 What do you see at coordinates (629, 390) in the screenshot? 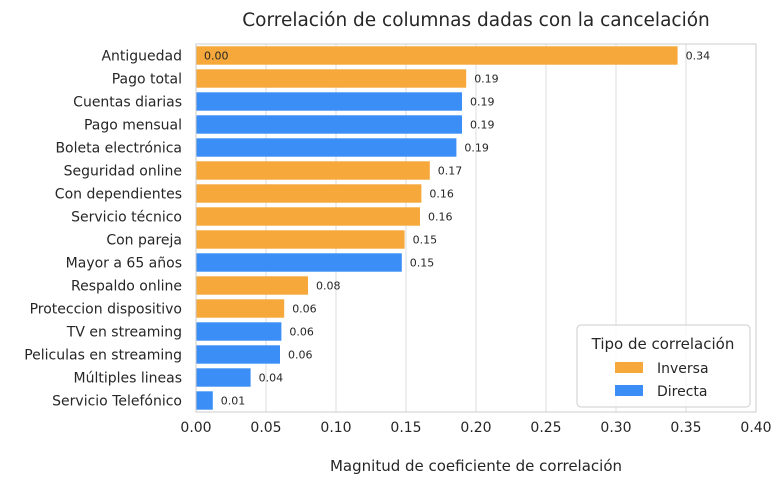
I see `legend-swatch-directa` at bounding box center [629, 390].